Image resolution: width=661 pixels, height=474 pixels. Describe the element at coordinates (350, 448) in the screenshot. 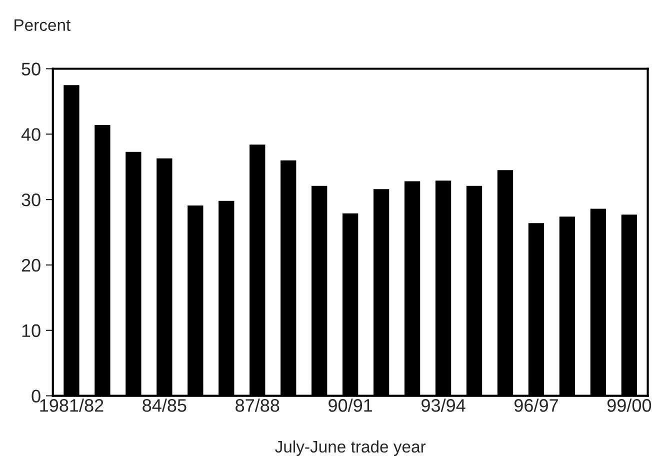

I see `x-axis-title: July-June trade year` at that location.